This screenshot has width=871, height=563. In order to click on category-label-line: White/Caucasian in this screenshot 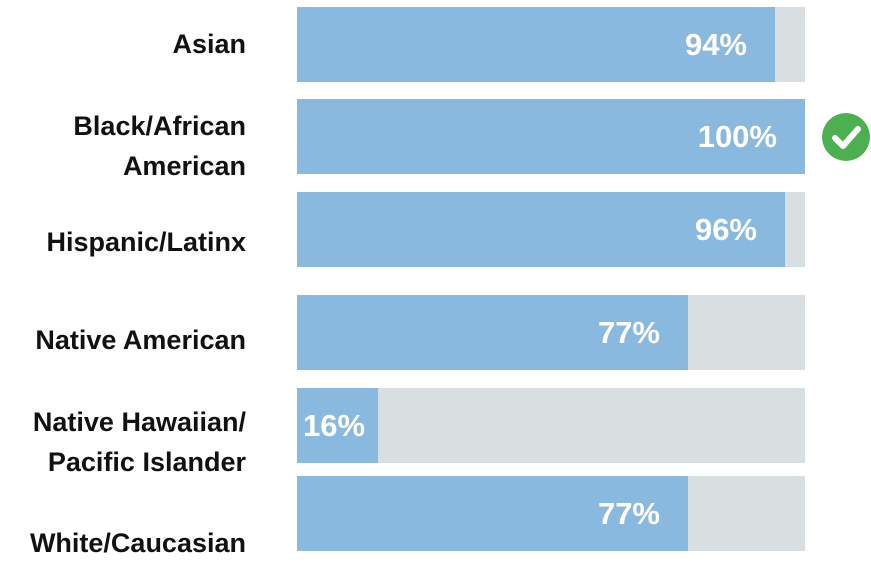, I will do `click(137, 543)`.